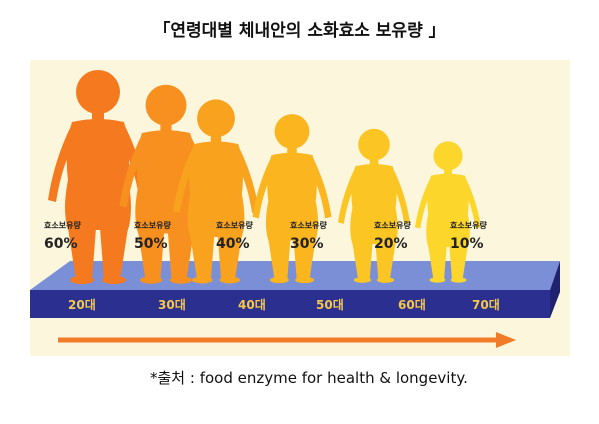 This screenshot has width=599, height=424. Describe the element at coordinates (62, 225) in the screenshot. I see `enzyme-caption-1: 효소보유량` at that location.